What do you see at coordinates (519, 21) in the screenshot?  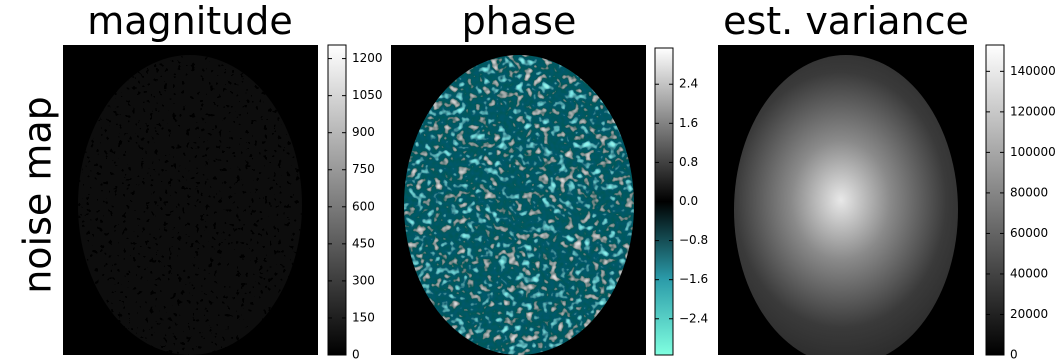 I see `panel-title: phase` at bounding box center [519, 21].